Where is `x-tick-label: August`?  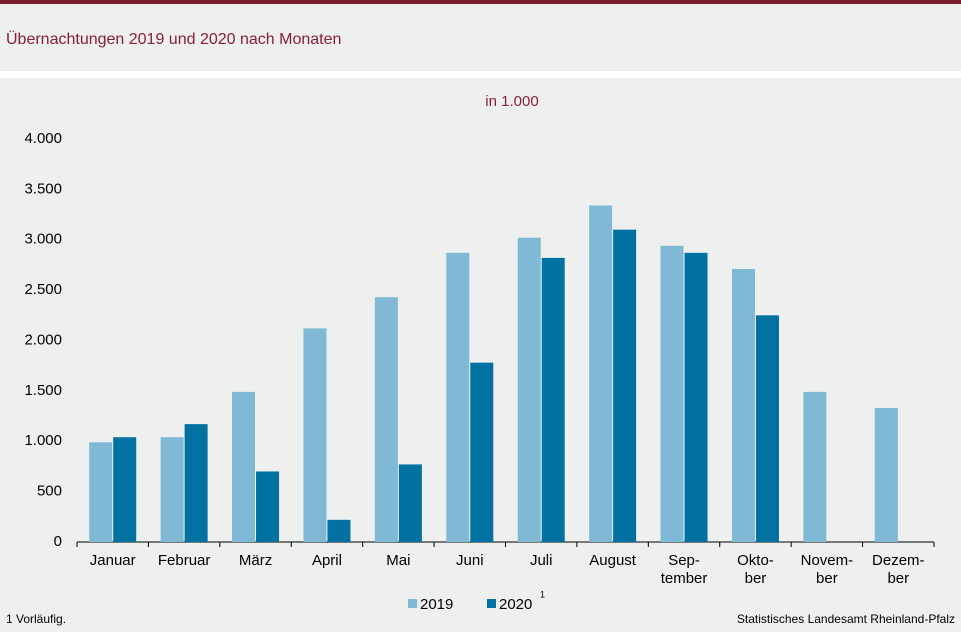
x-tick-label: August is located at coordinates (613, 560).